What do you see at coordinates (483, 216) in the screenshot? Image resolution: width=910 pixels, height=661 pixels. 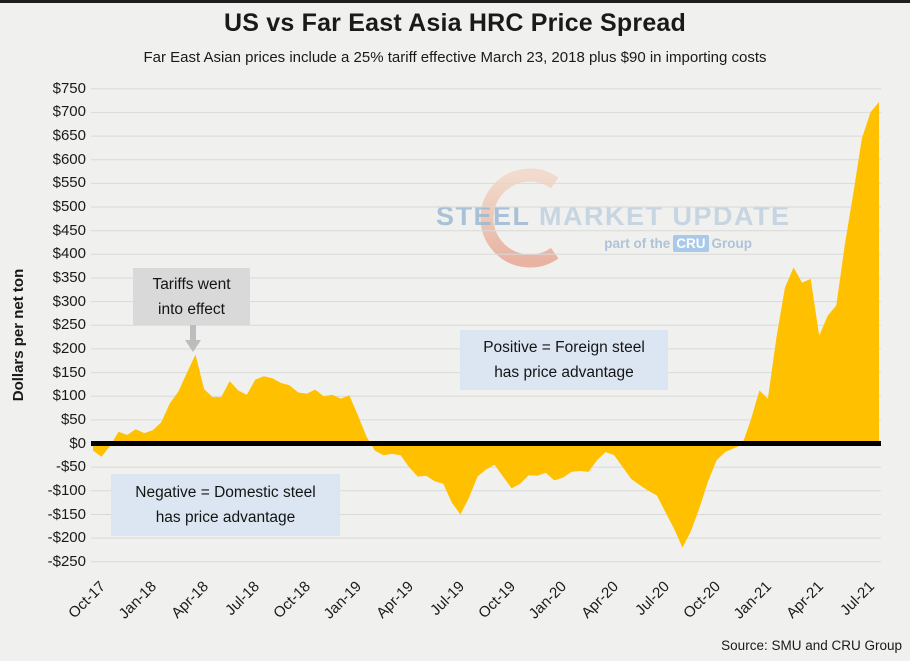 I see `watermark-steel: STEEL` at bounding box center [483, 216].